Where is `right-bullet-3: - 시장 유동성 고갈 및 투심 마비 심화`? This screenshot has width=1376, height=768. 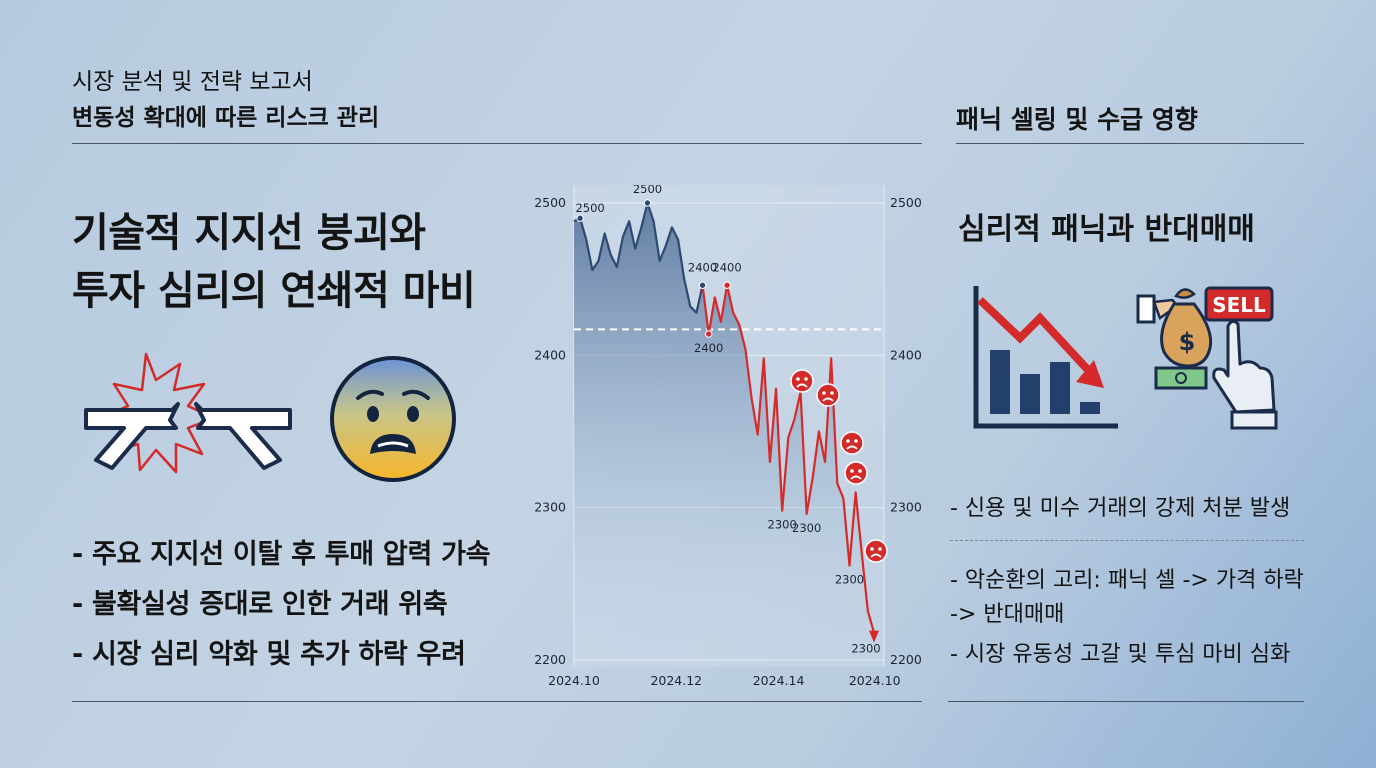
right-bullet-3: - 시장 유동성 고갈 및 투심 마비 심화 is located at coordinates (1120, 654).